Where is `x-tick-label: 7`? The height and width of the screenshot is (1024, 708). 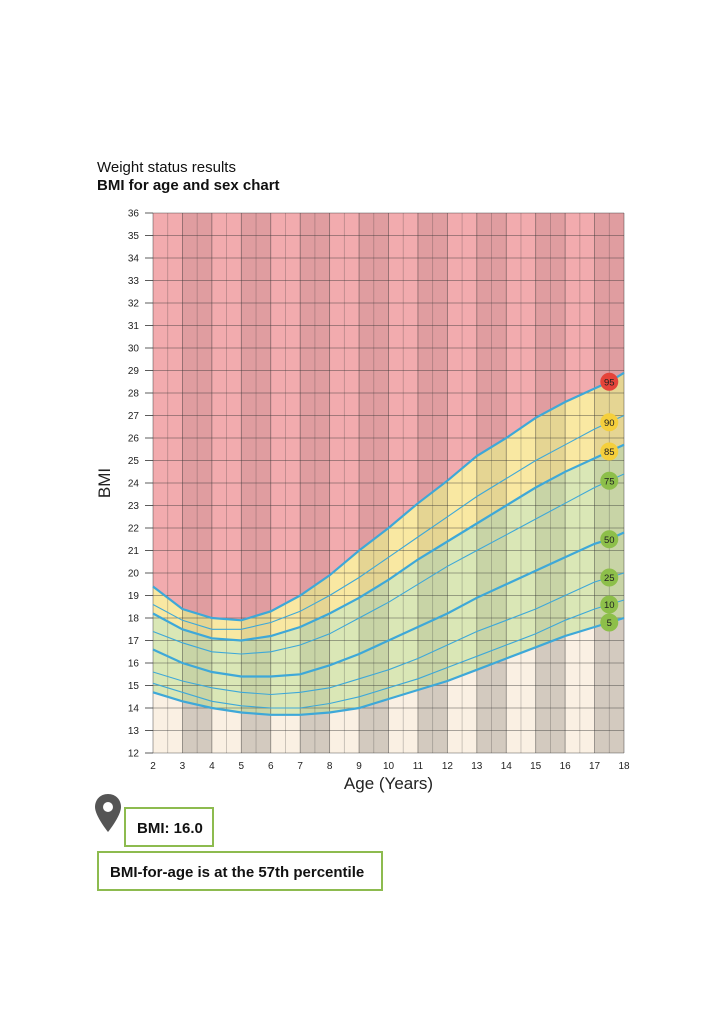 x-tick-label: 7 is located at coordinates (300, 766).